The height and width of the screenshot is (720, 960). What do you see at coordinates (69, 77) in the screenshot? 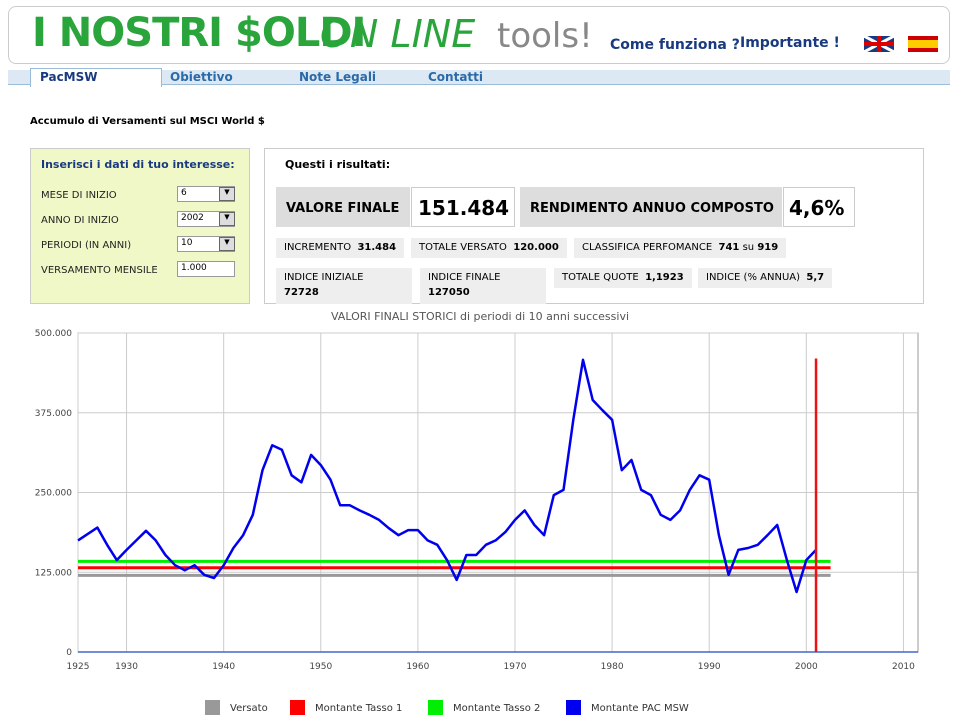
I see `tab: PacMSW` at bounding box center [69, 77].